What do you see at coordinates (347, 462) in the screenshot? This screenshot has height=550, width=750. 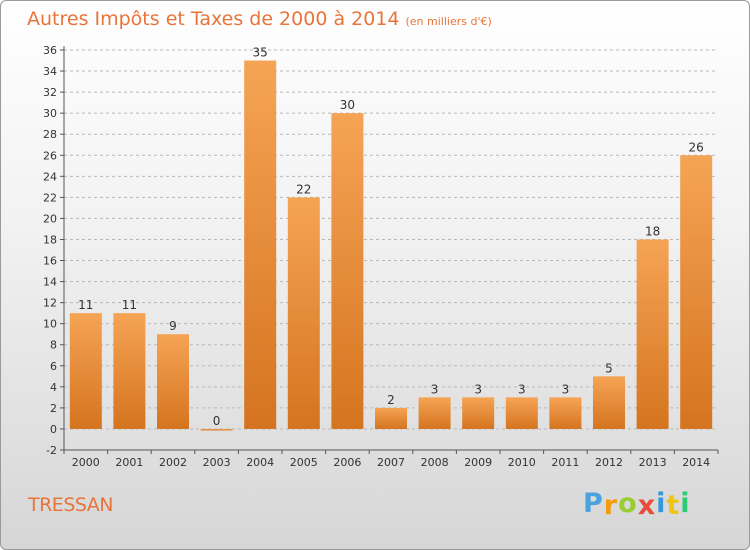 I see `x-tick-label: 2006` at bounding box center [347, 462].